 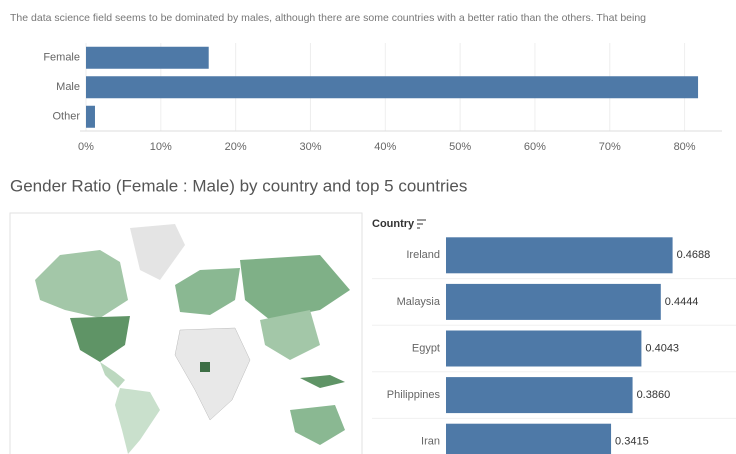 What do you see at coordinates (68, 87) in the screenshot?
I see `y-tick-label: Male` at bounding box center [68, 87].